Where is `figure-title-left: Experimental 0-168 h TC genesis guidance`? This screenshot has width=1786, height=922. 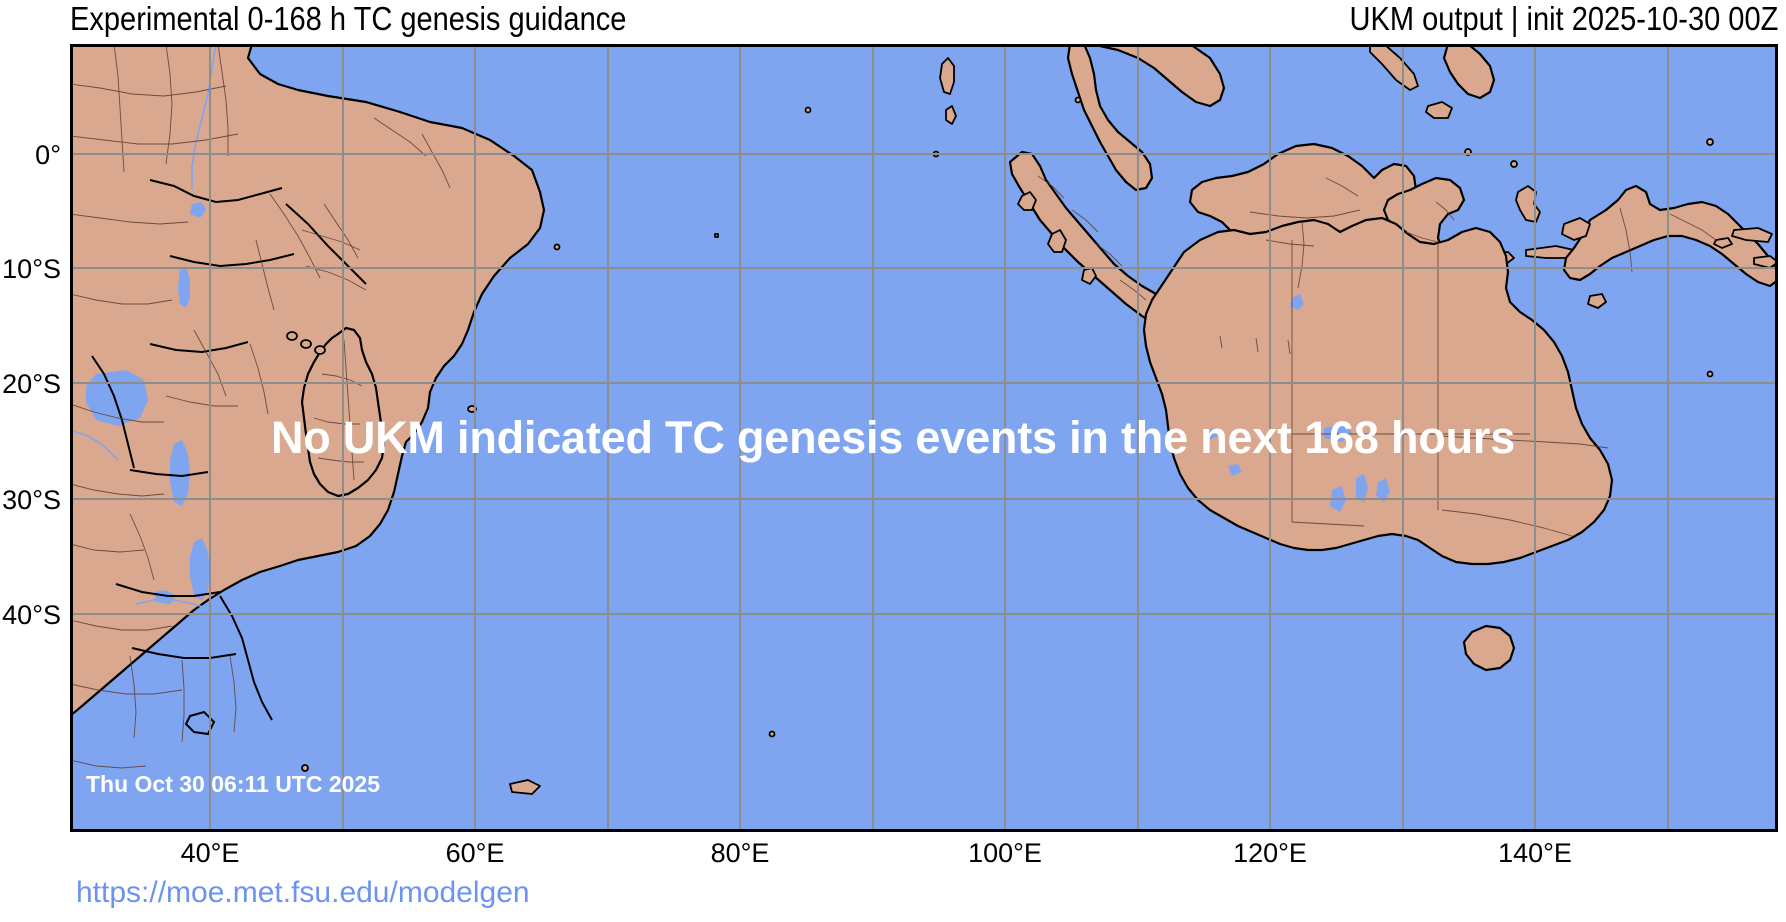
figure-title-left: Experimental 0-168 h TC genesis guidance is located at coordinates (348, 18).